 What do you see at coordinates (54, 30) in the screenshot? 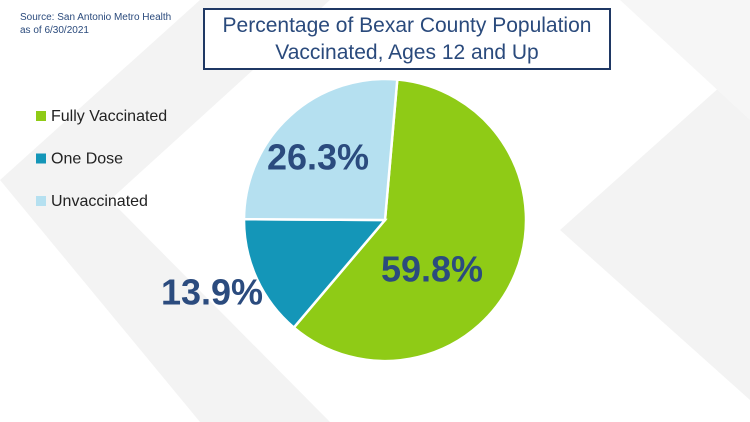
I see `date-note: as of 6/30/2021` at bounding box center [54, 30].